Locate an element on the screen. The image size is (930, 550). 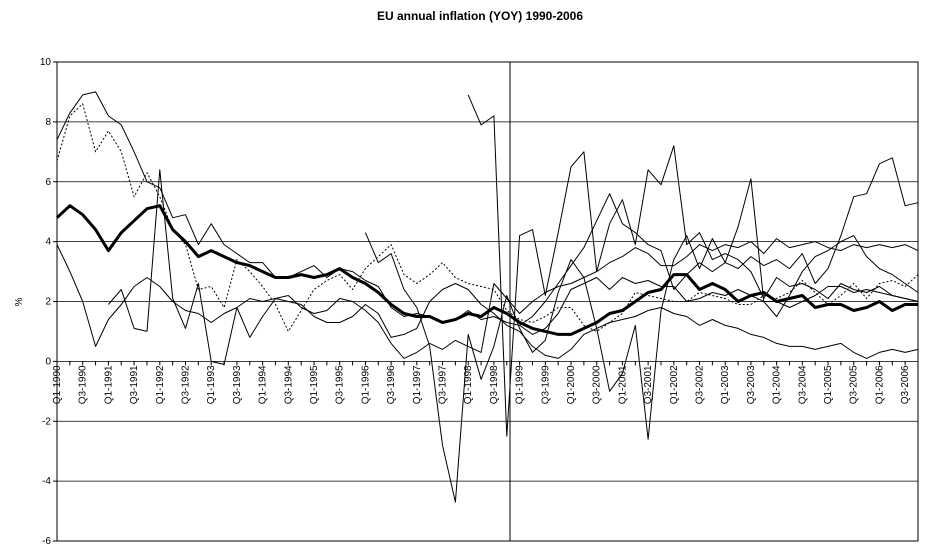
y-tick-label: 0 is located at coordinates (48, 361).